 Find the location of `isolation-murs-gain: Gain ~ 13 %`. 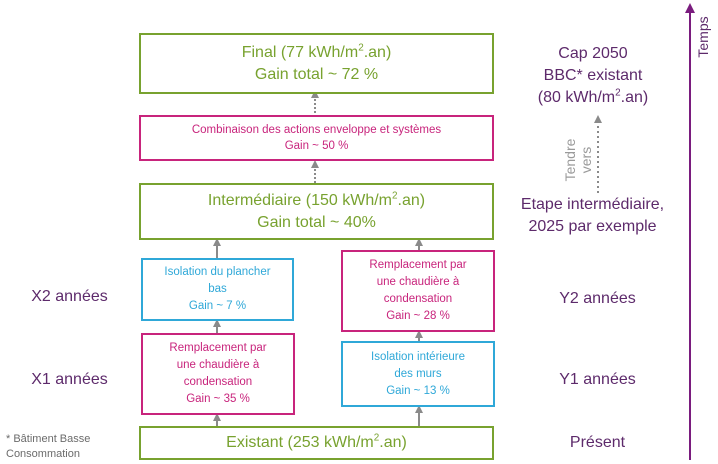

isolation-murs-gain: Gain ~ 13 % is located at coordinates (418, 390).